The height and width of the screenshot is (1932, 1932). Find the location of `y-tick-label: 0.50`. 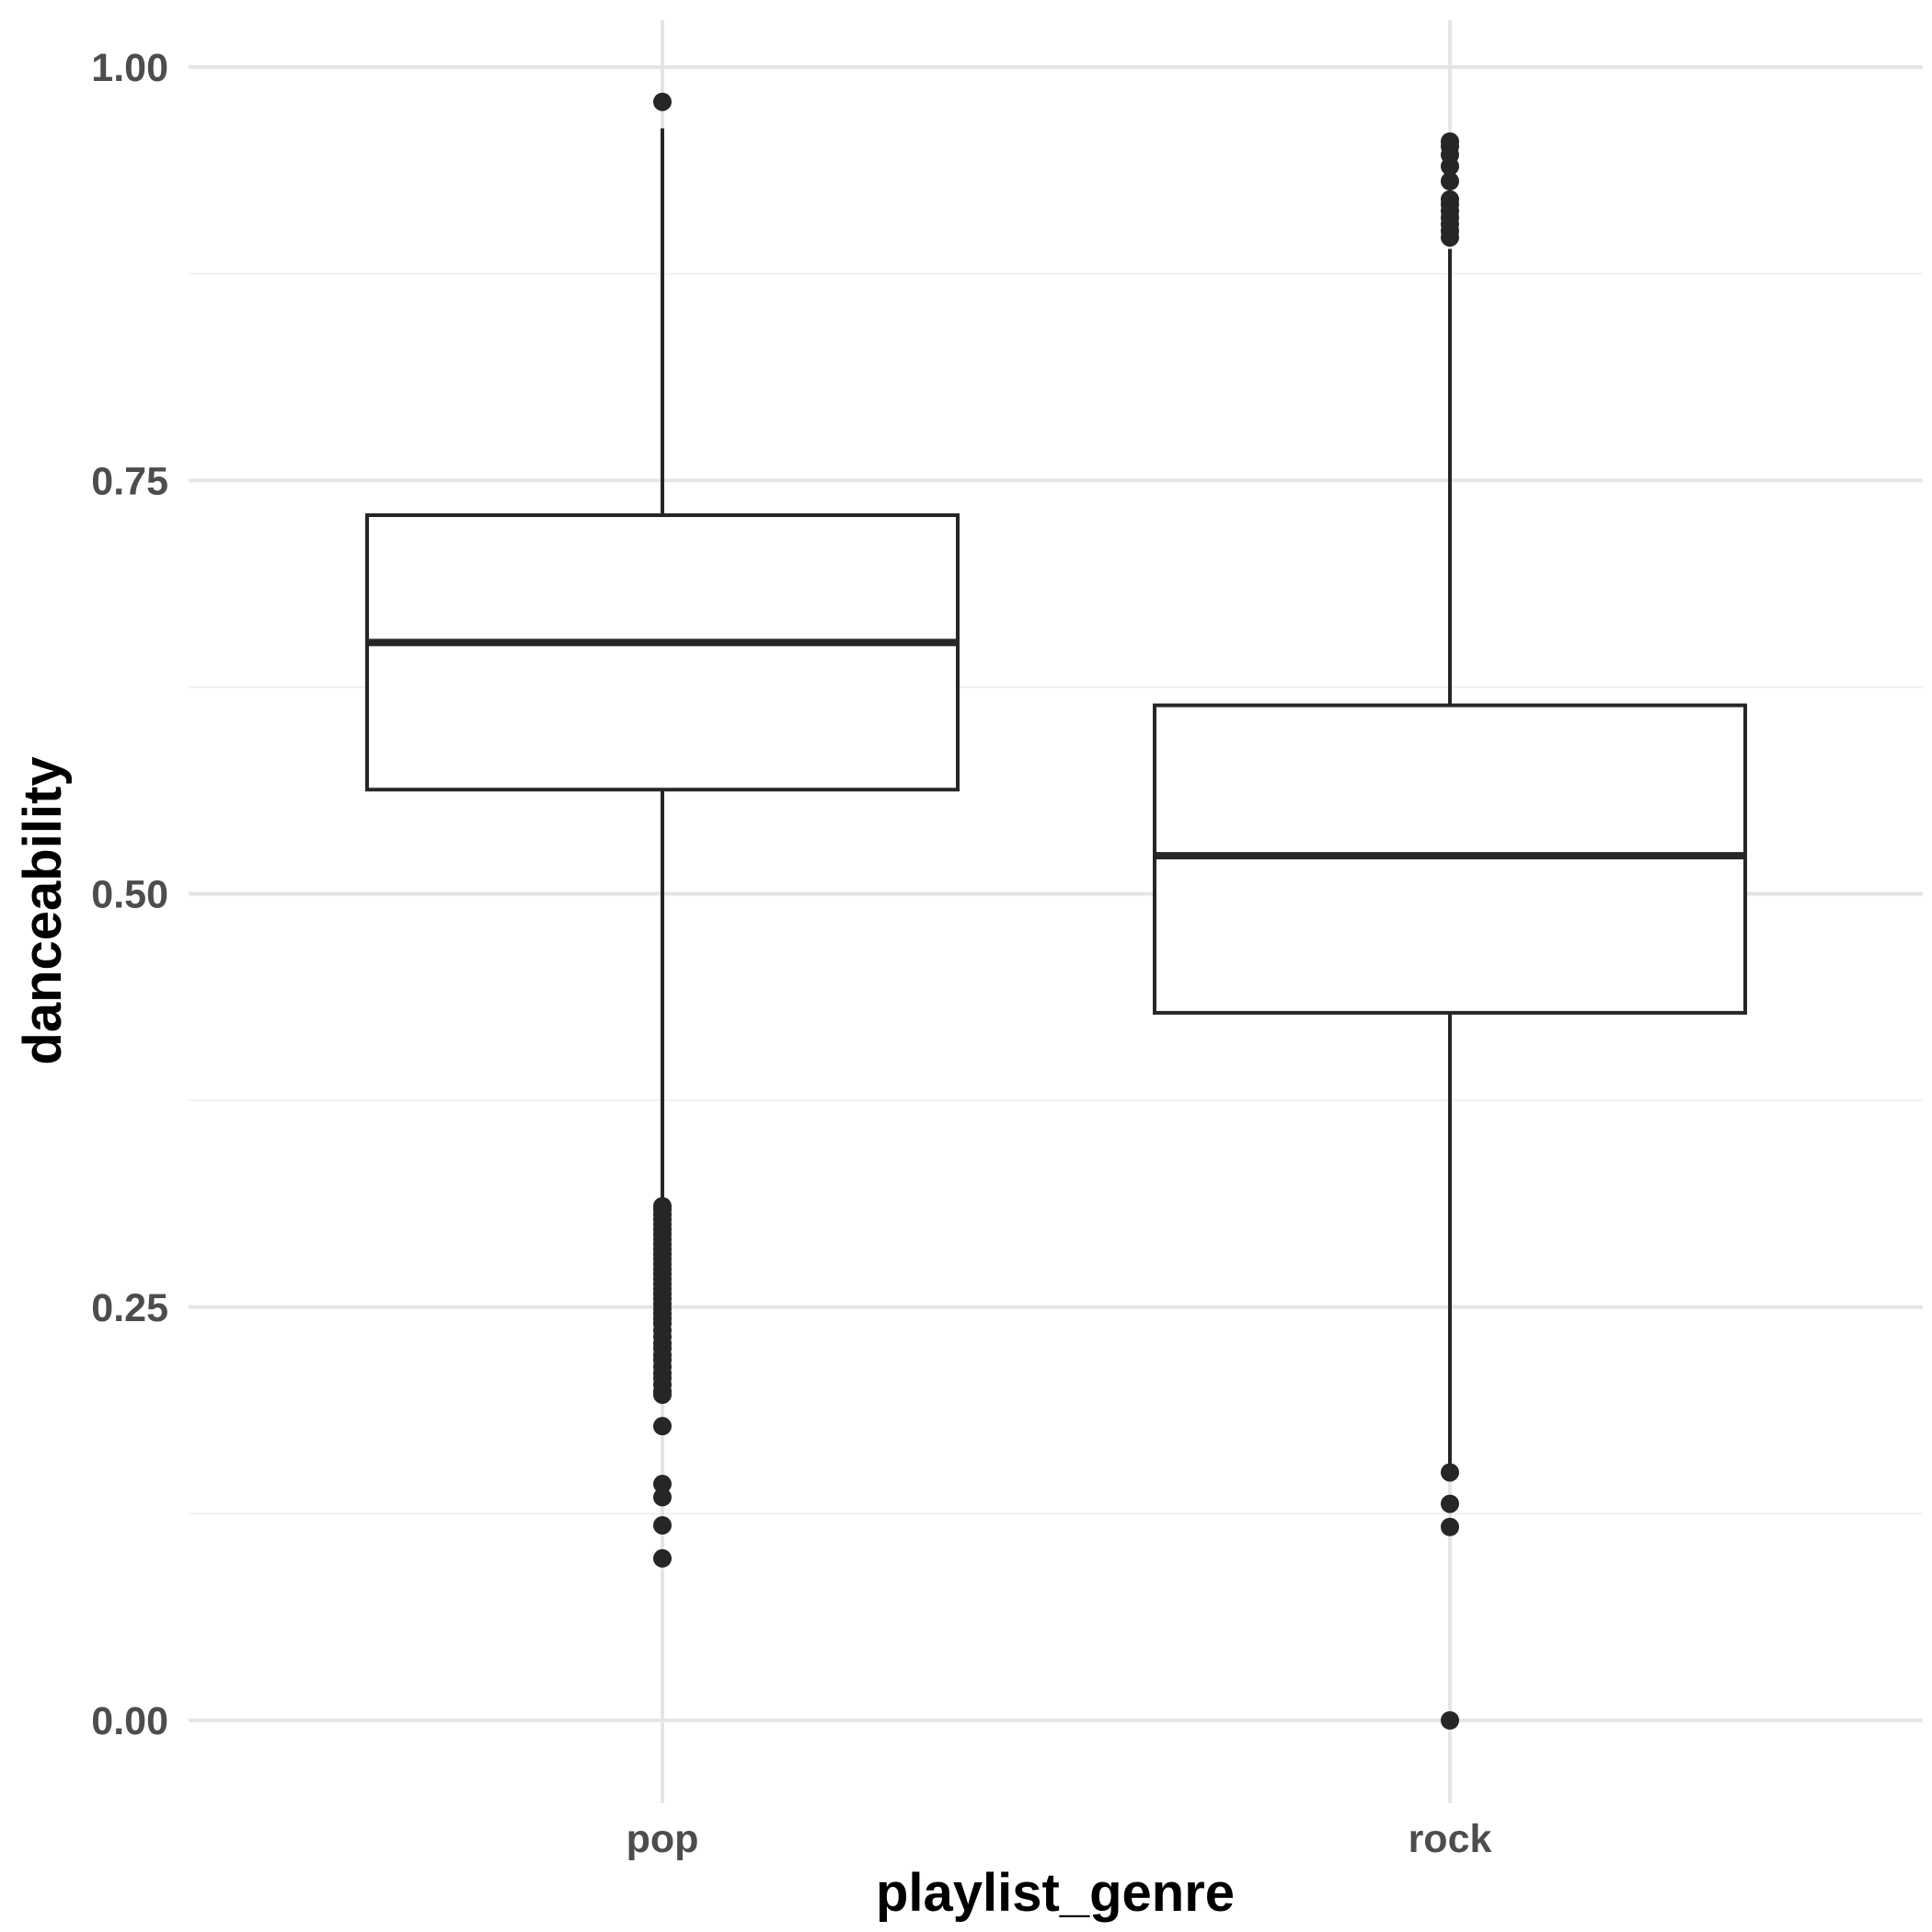

y-tick-label: 0.50 is located at coordinates (129, 895).